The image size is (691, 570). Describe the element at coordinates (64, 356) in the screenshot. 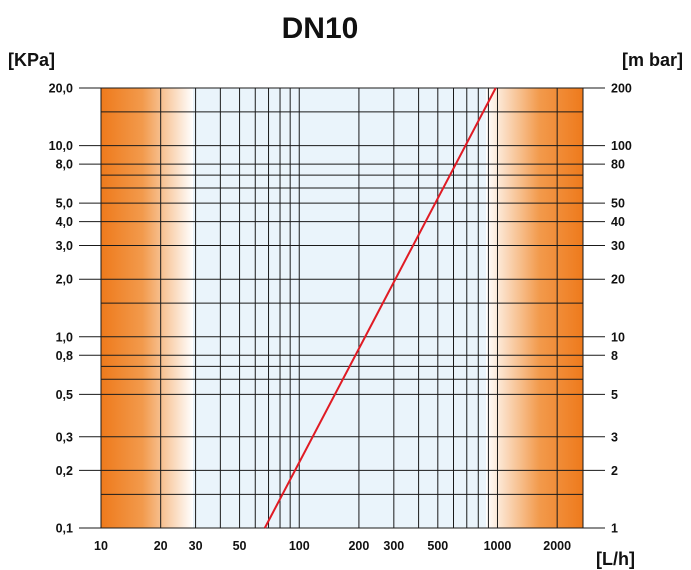

I see `y-left-tick-label: 0,8` at that location.